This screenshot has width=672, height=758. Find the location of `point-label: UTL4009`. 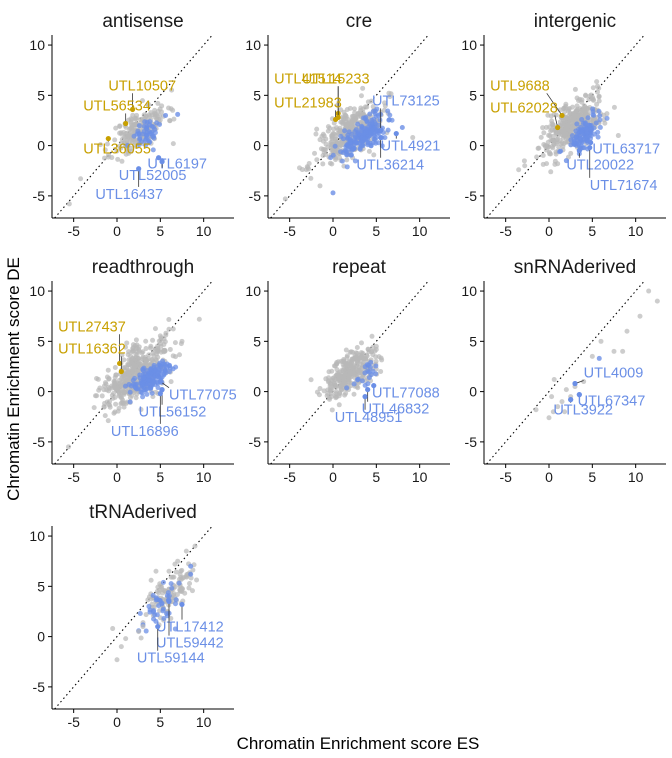

point-label: UTL4009 is located at coordinates (614, 374).